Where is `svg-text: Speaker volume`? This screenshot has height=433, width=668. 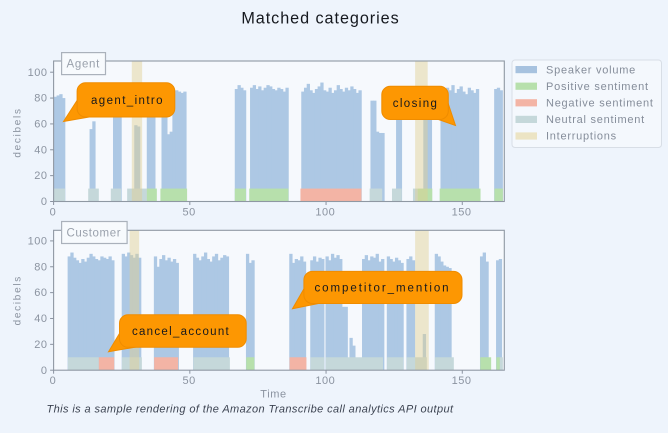
svg-text: Speaker volume is located at coordinates (591, 70).